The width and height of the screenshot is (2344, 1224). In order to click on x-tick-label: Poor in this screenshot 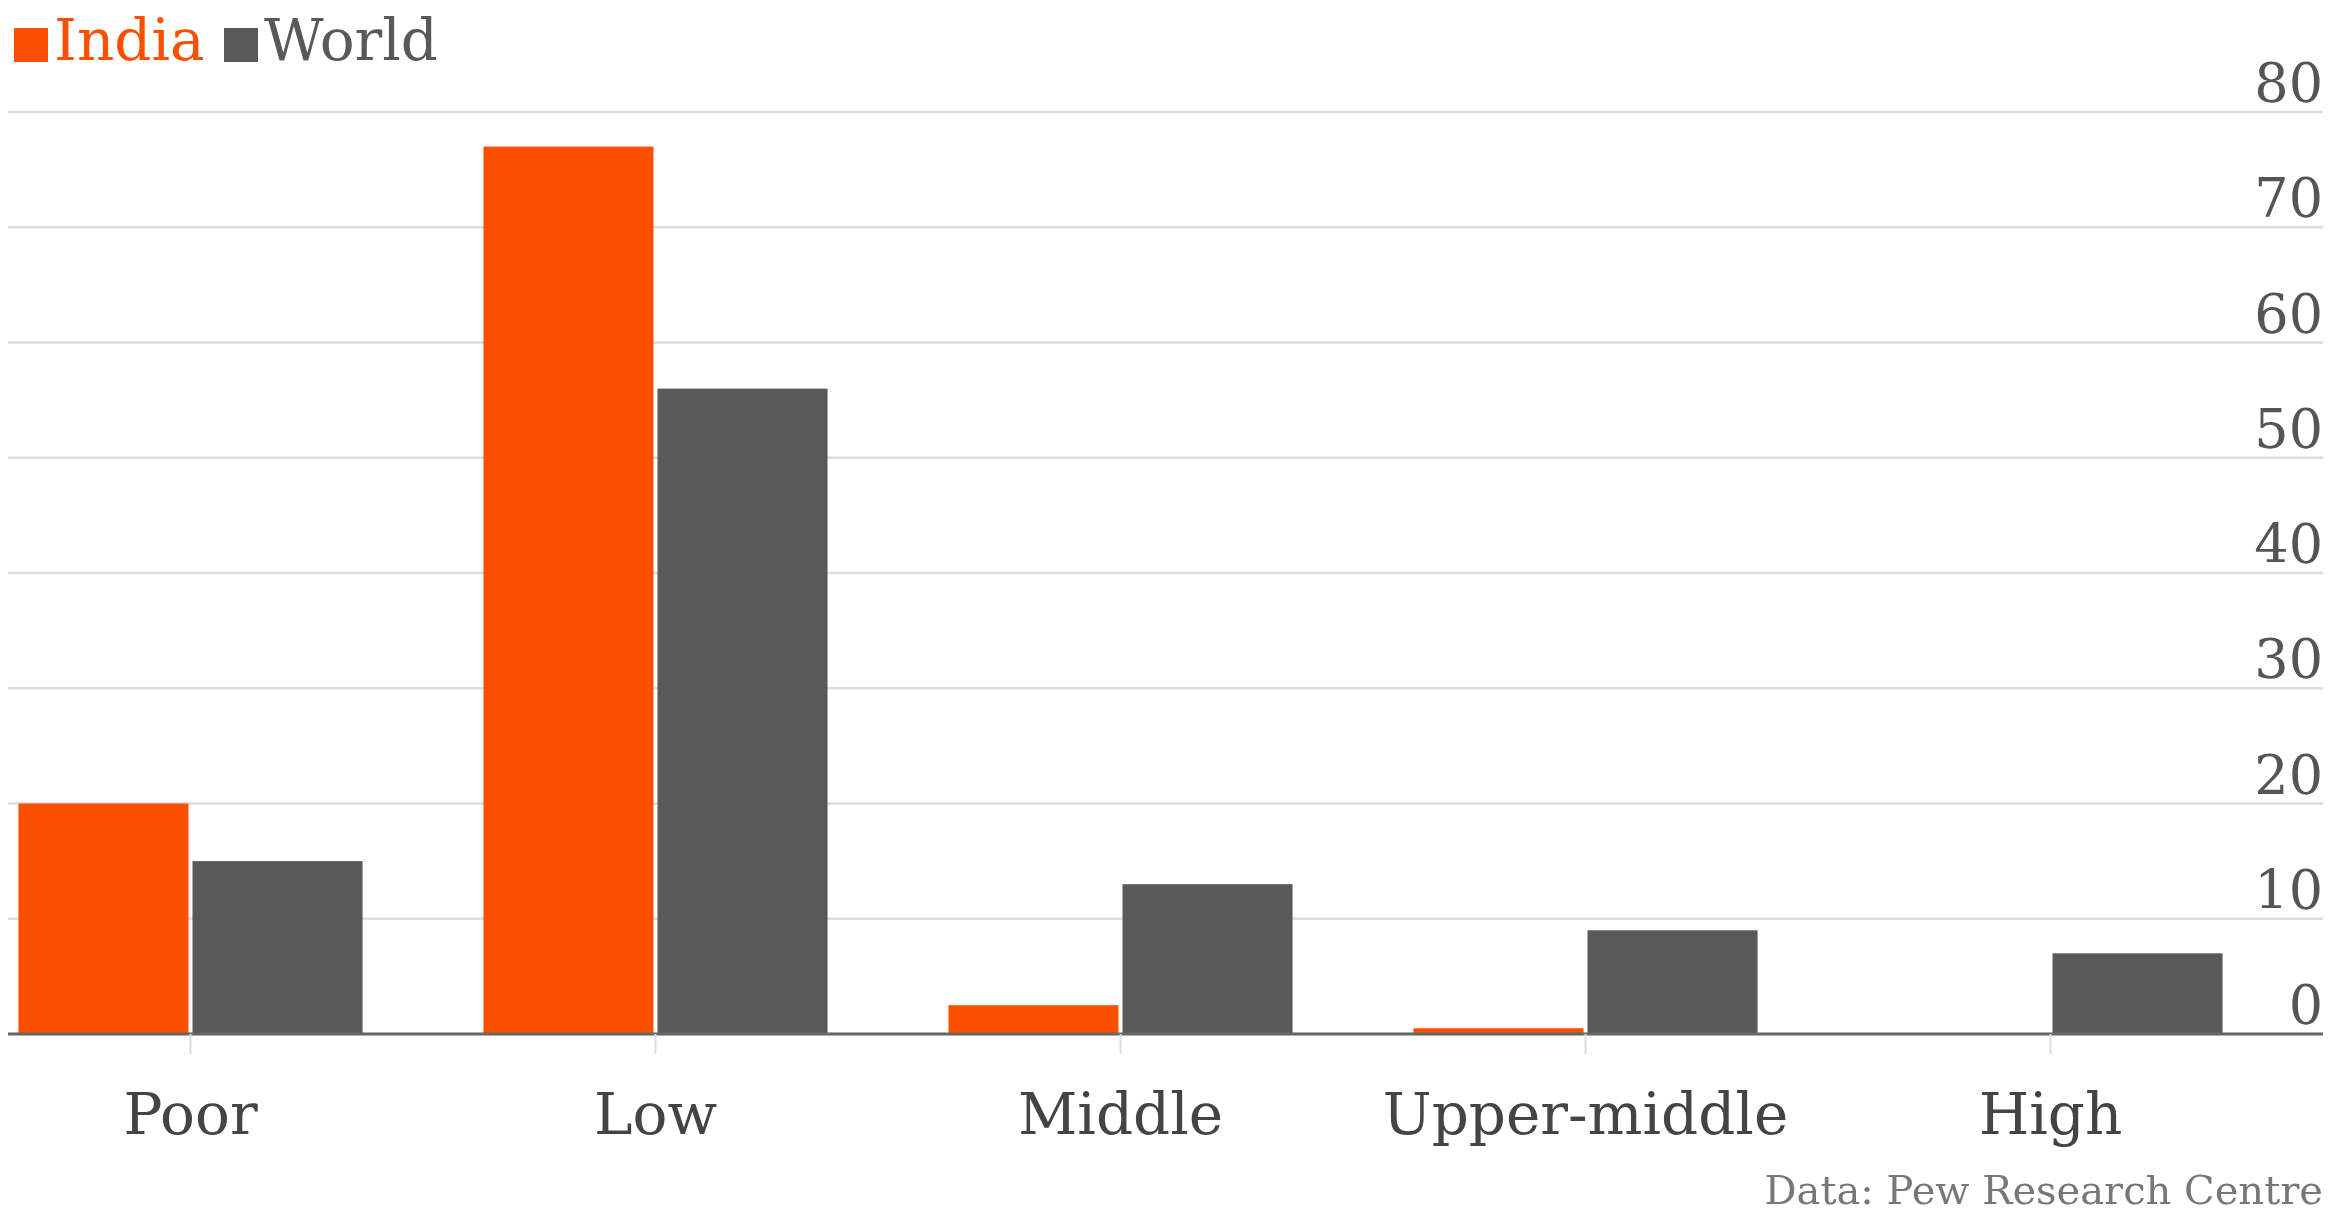, I will do `click(190, 1114)`.